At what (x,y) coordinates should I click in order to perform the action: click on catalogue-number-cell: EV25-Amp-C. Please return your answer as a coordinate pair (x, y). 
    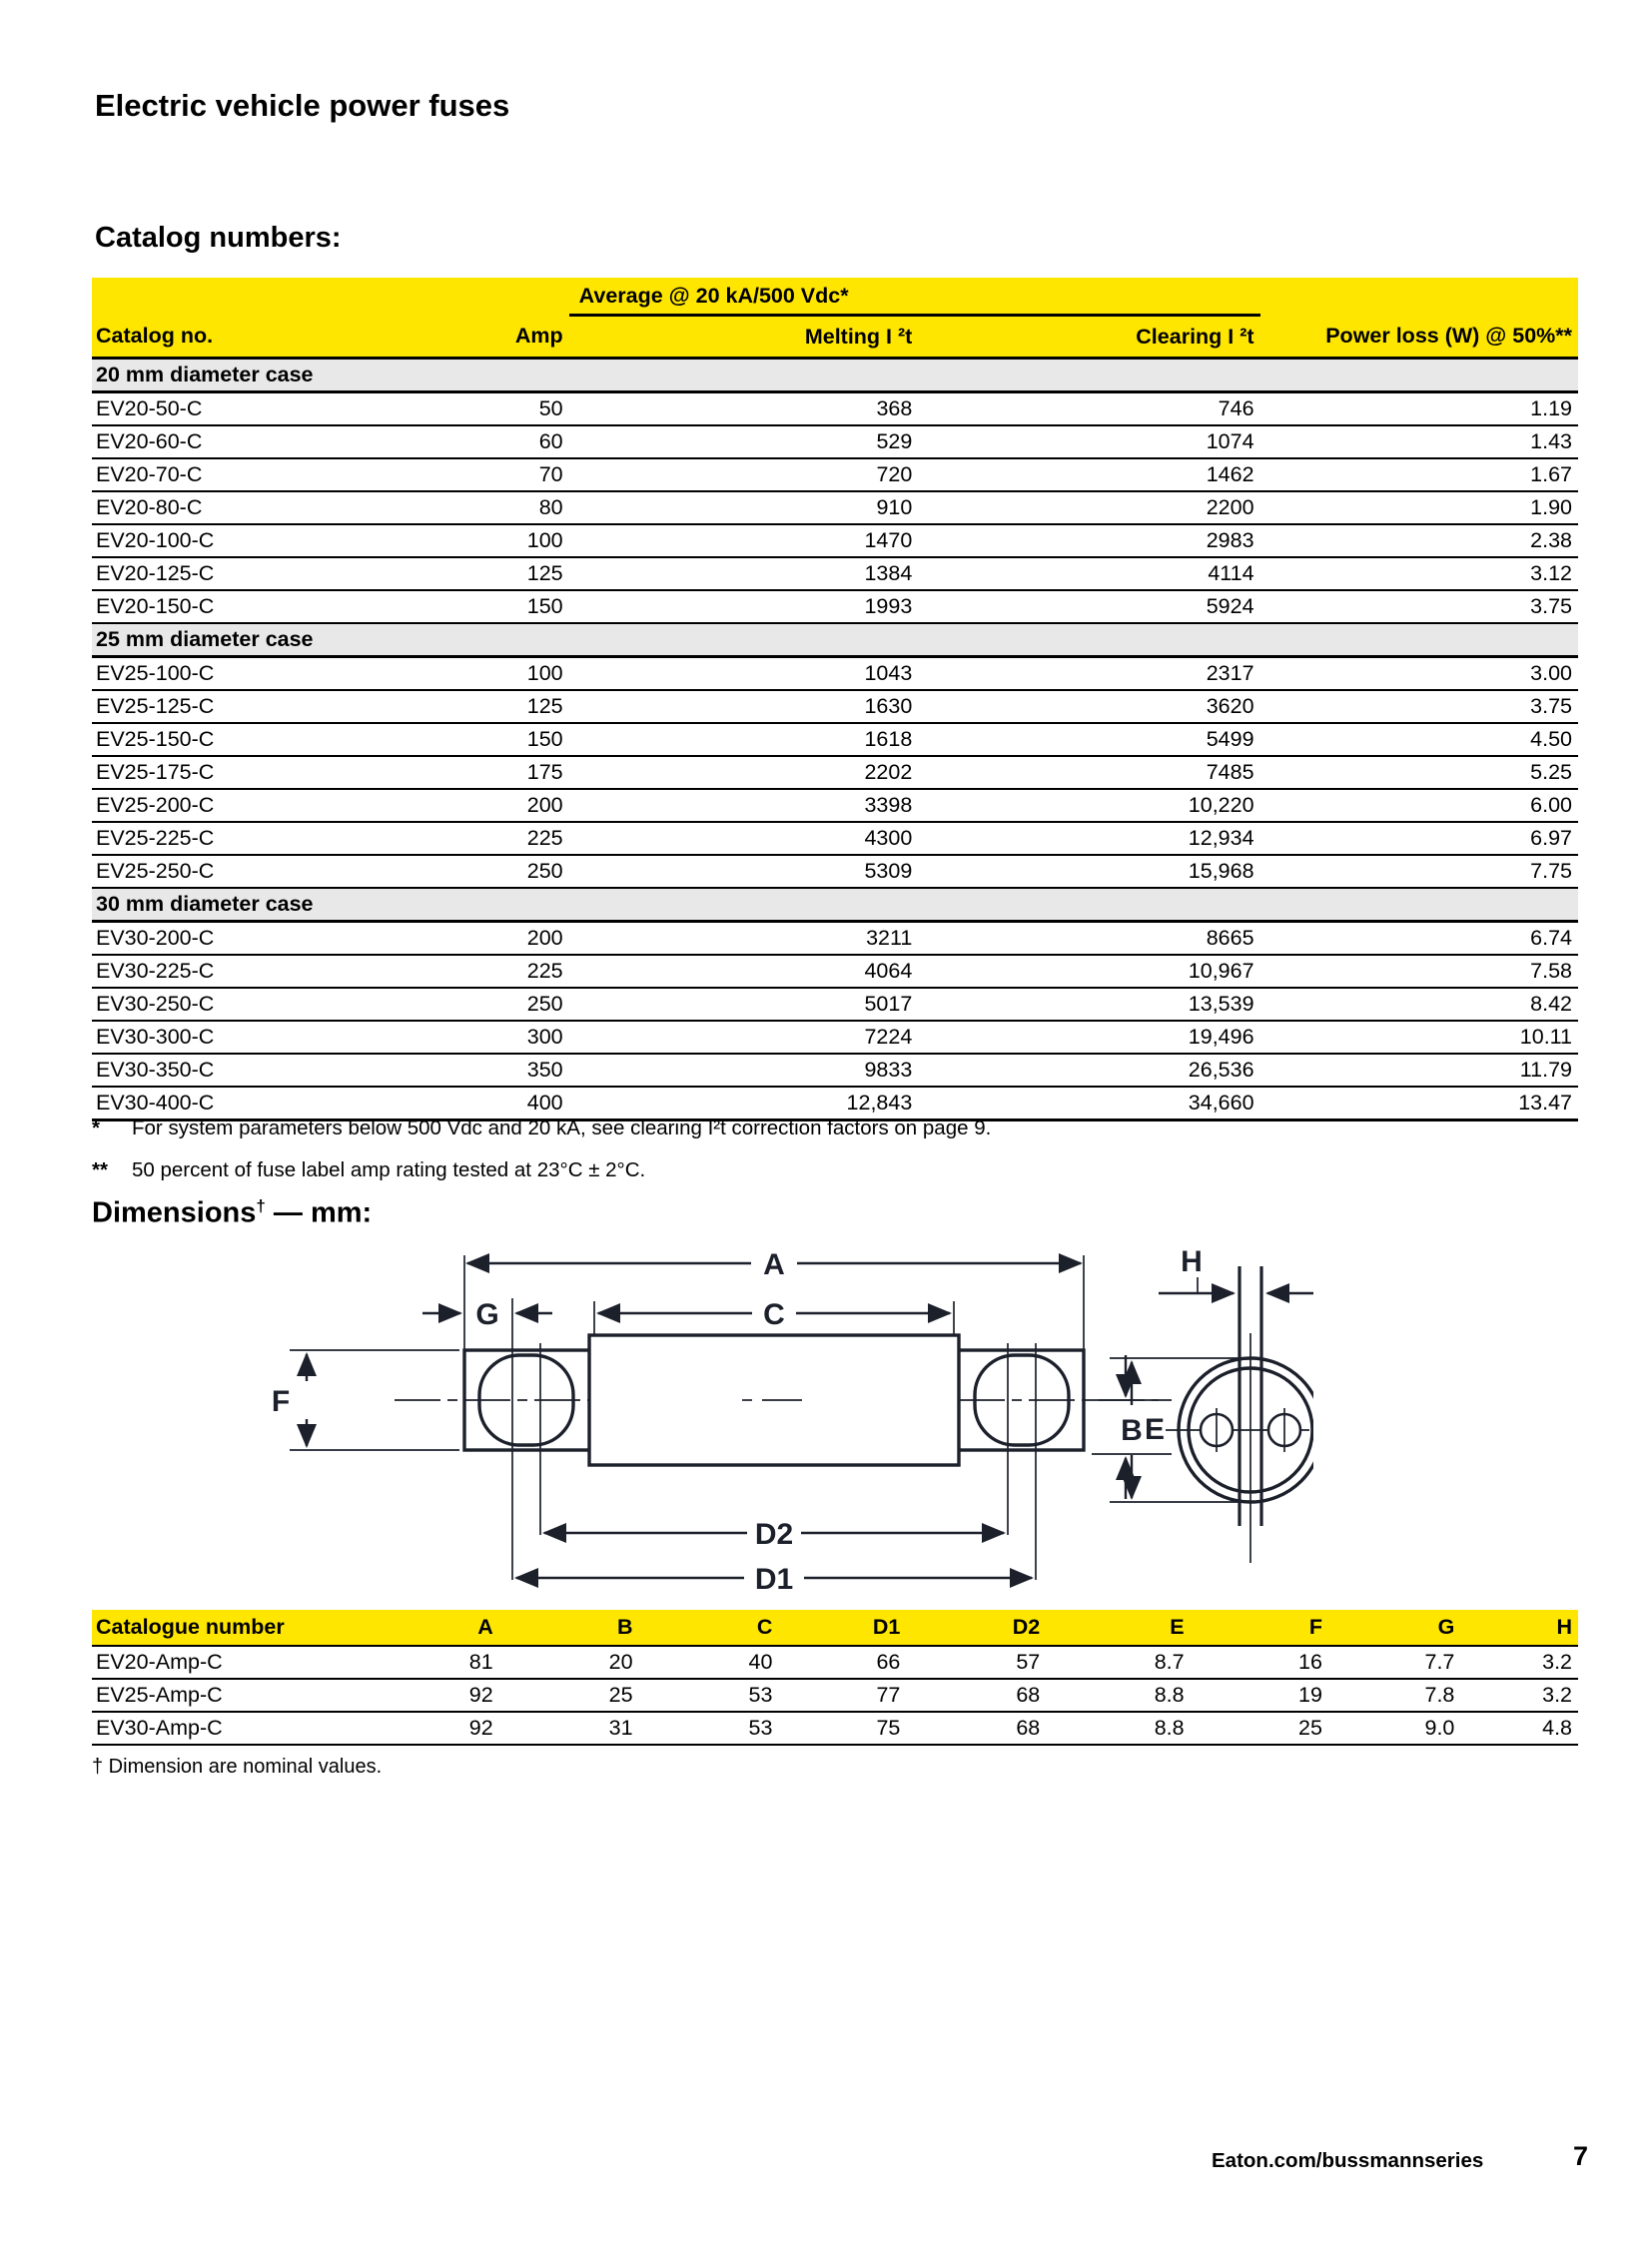
    Looking at the image, I should click on (266, 1696).